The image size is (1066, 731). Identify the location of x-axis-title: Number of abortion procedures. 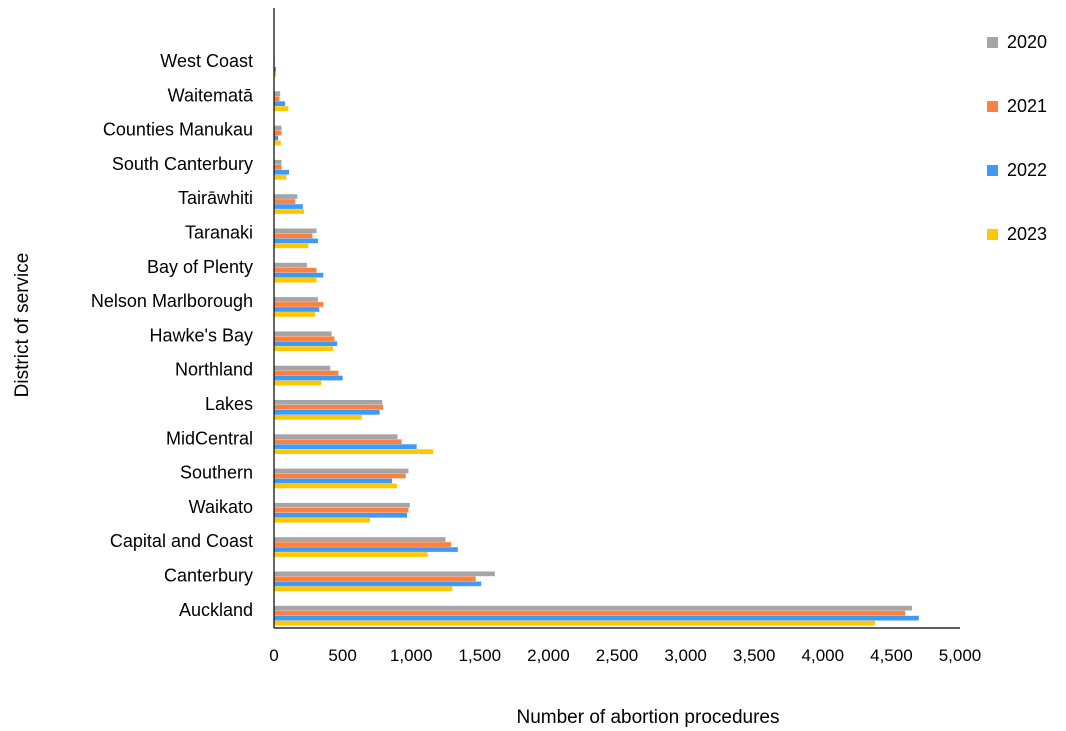
(648, 717).